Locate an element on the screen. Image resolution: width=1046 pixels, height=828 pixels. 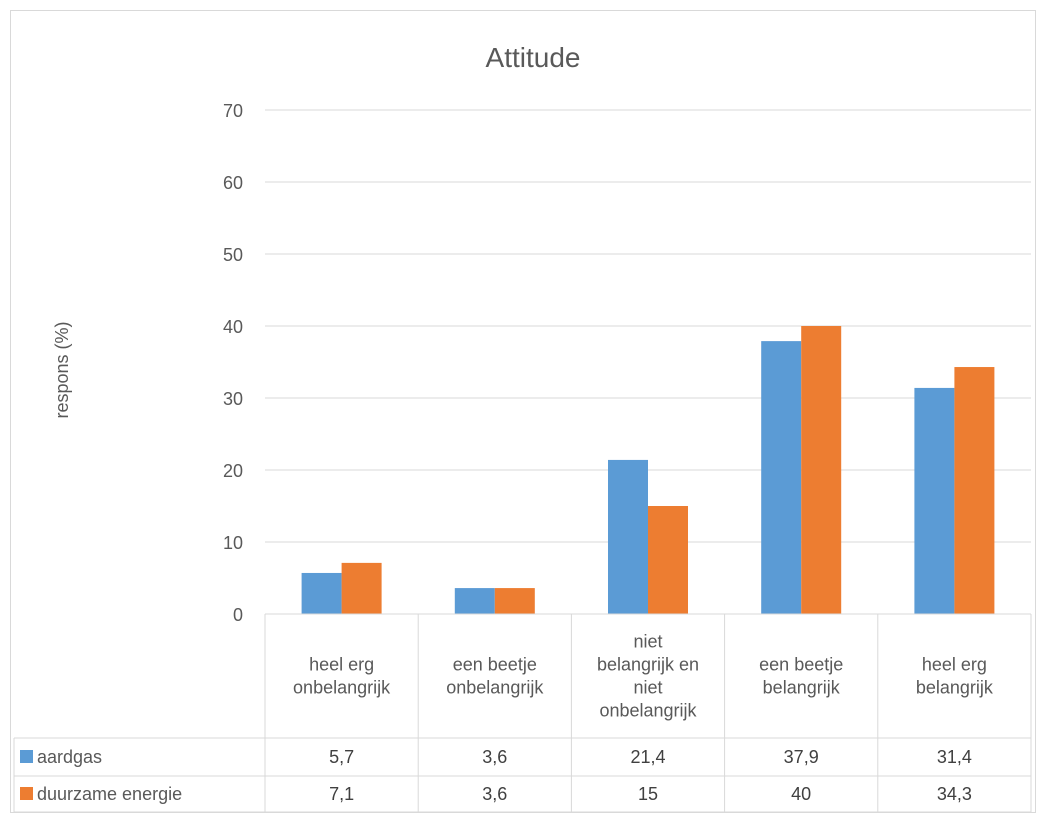
legend-label: duurzame energie is located at coordinates (109, 794).